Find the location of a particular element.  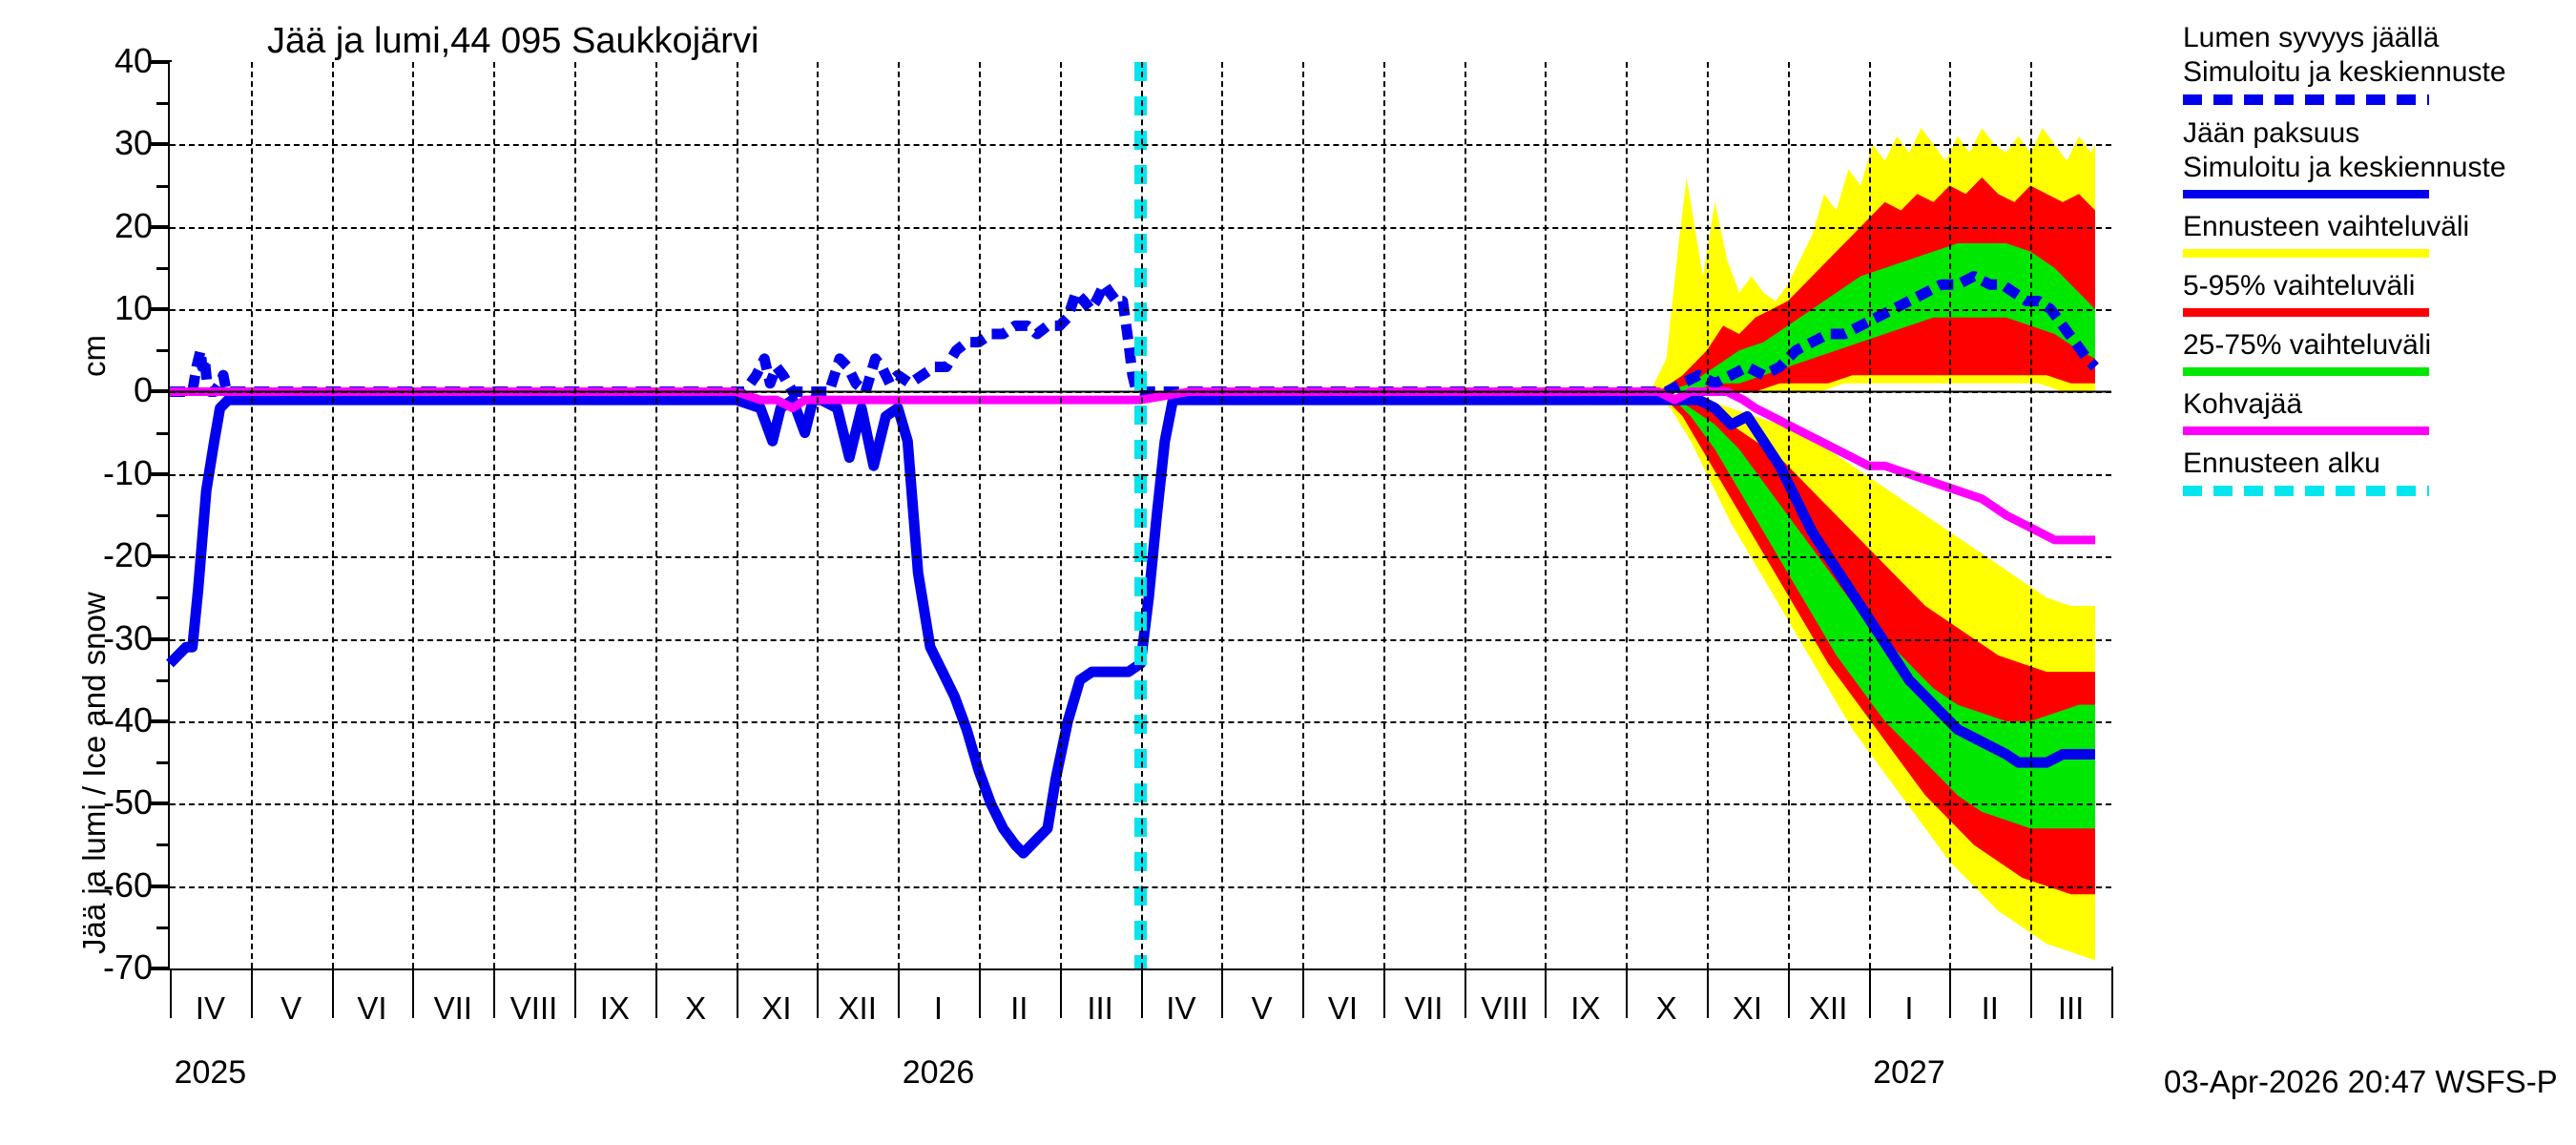

y-axis-tick-labels: 40 30 20 10 0 -10 -20 -30 -40 -50 -60 -70 is located at coordinates (76, 501).